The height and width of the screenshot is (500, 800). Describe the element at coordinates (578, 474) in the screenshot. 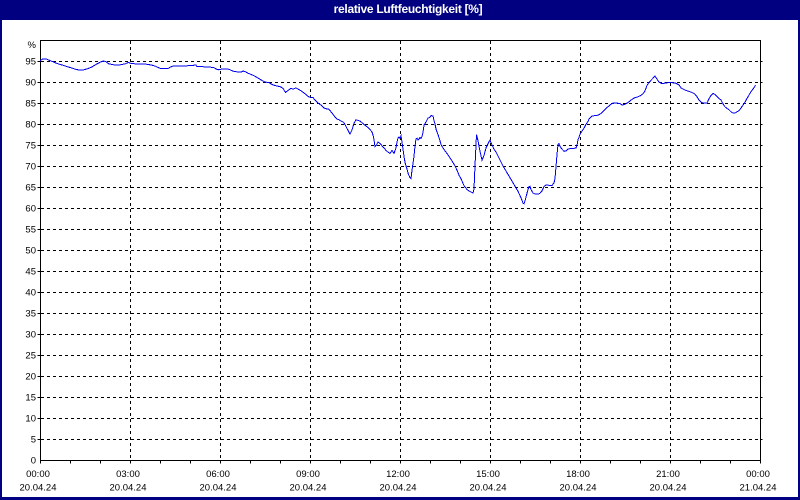

I see `svg-text: 18:00` at that location.